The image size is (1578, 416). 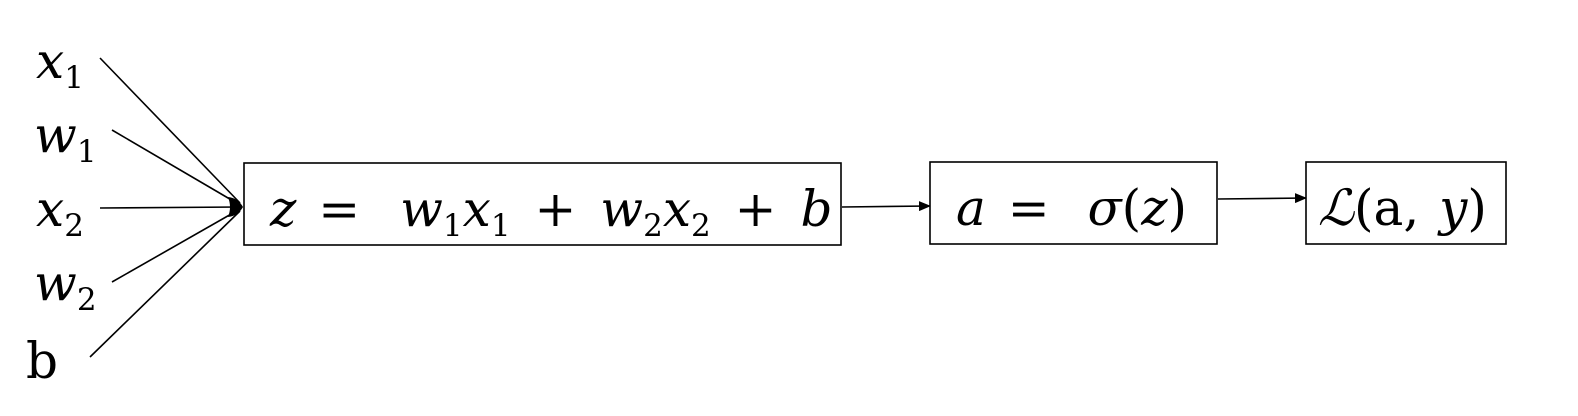 I want to click on input-label-x1: x1, so click(x=60, y=64).